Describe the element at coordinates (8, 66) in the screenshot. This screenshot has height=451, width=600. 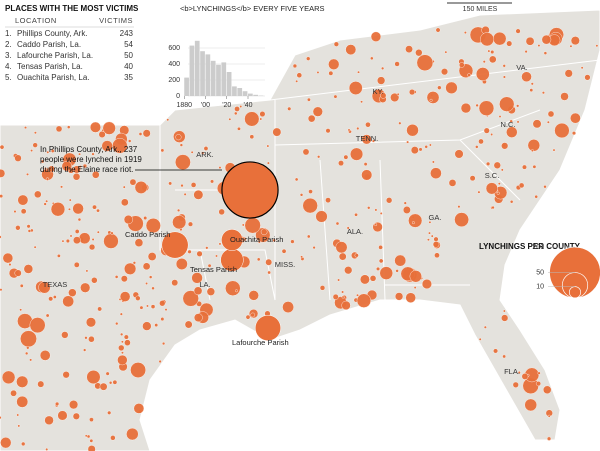
I see `rank: 4.` at that location.